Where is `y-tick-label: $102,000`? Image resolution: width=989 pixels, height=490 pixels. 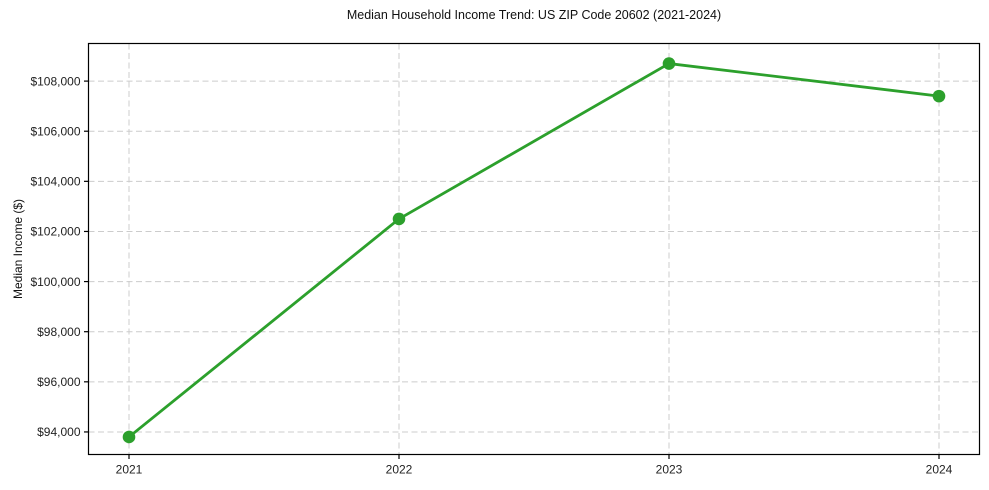
y-tick-label: $102,000 is located at coordinates (55, 232).